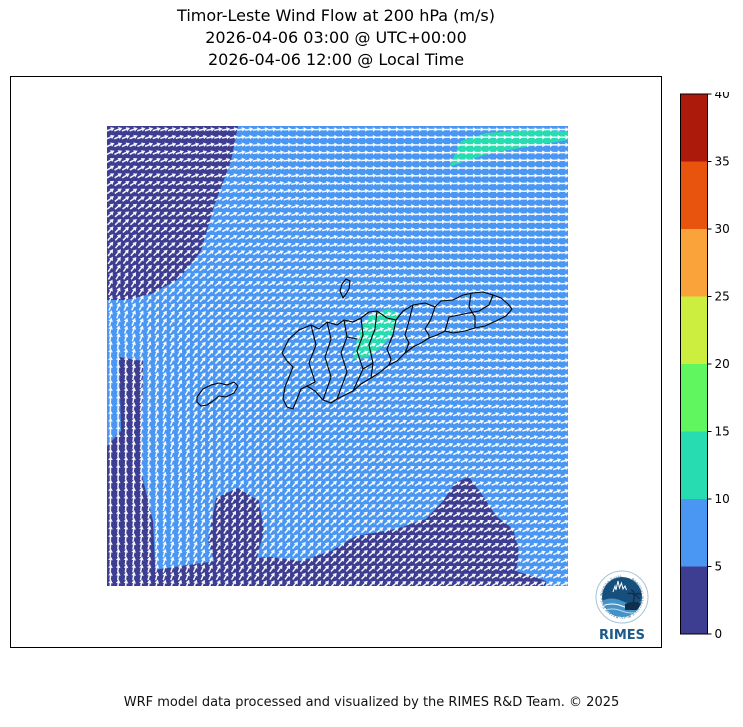 Image resolution: width=743 pixels, height=727 pixels. I want to click on oecusse-enclave-outline, so click(217, 394).